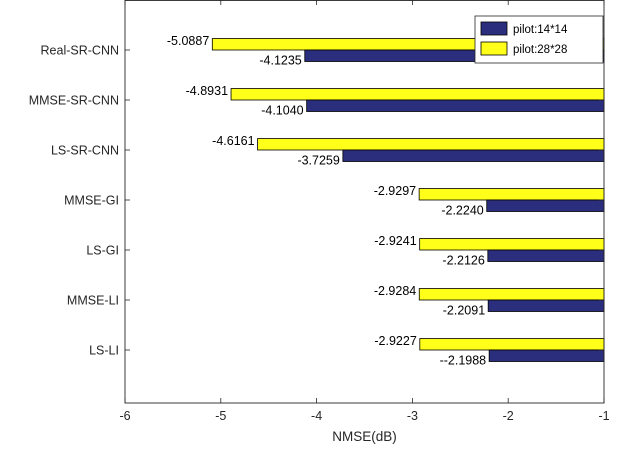 The image size is (621, 460). Describe the element at coordinates (395, 191) in the screenshot. I see `data-label-pilot-28-28-mmse-gi: -2.9297` at that location.